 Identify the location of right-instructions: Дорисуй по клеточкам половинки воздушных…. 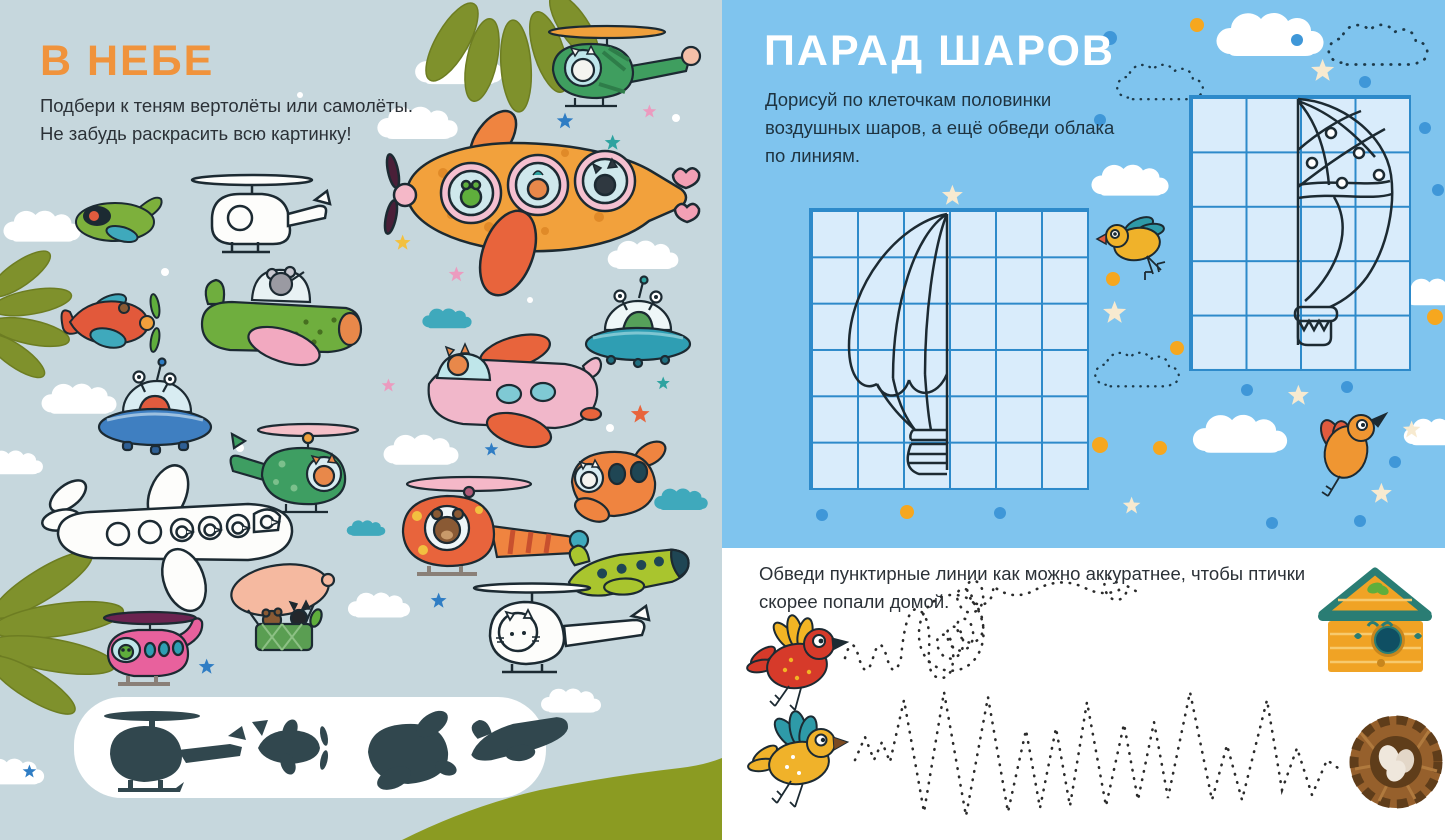
(939, 128).